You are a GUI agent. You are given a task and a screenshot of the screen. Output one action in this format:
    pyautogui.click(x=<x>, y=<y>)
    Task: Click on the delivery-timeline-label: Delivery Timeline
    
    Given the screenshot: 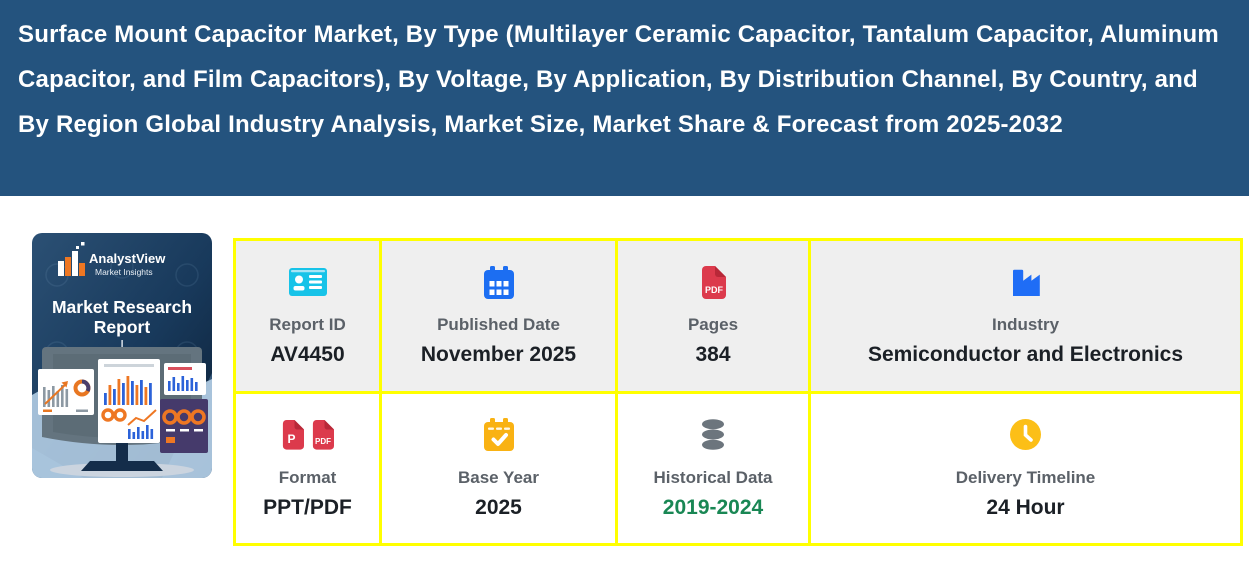 What is the action you would take?
    pyautogui.click(x=1025, y=477)
    